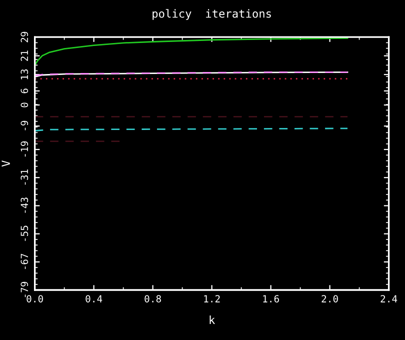 This screenshot has width=405, height=340. Describe the element at coordinates (24, 177) in the screenshot. I see `y-tick-label: -31` at that location.